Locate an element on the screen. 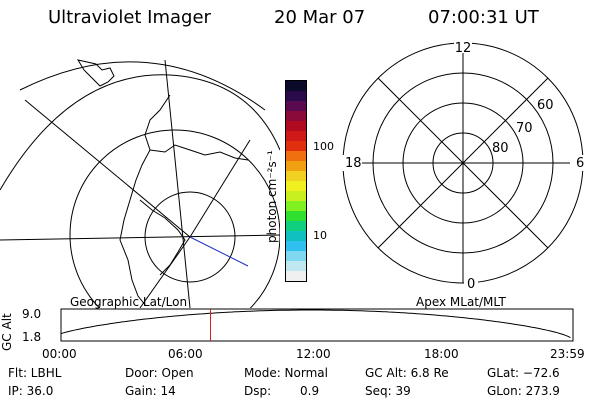  coastline-continent is located at coordinates (145, 200).